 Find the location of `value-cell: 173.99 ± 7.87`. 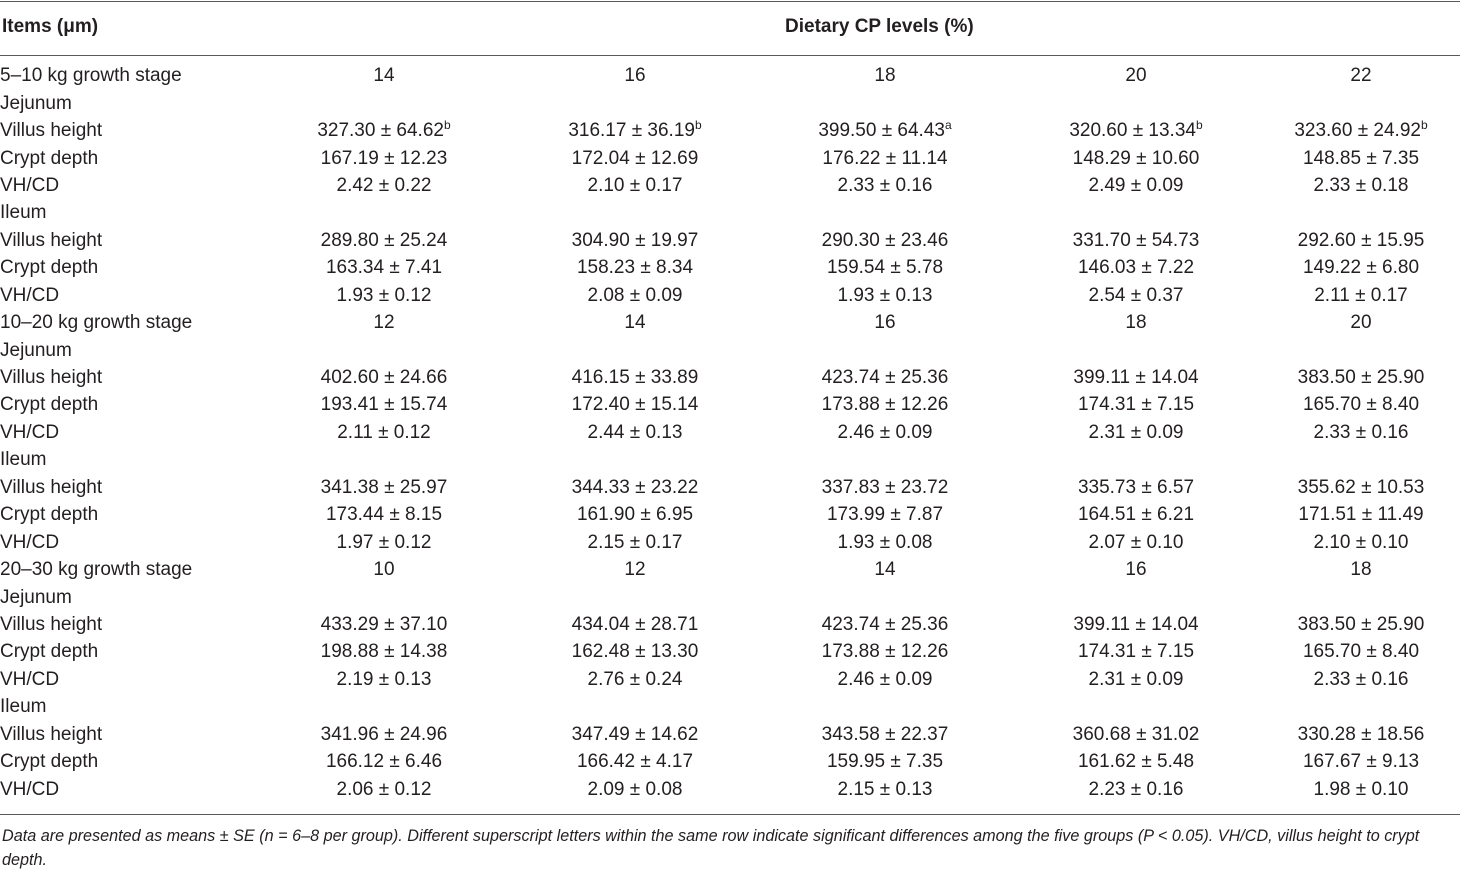

value-cell: 173.99 ± 7.87 is located at coordinates (885, 514).